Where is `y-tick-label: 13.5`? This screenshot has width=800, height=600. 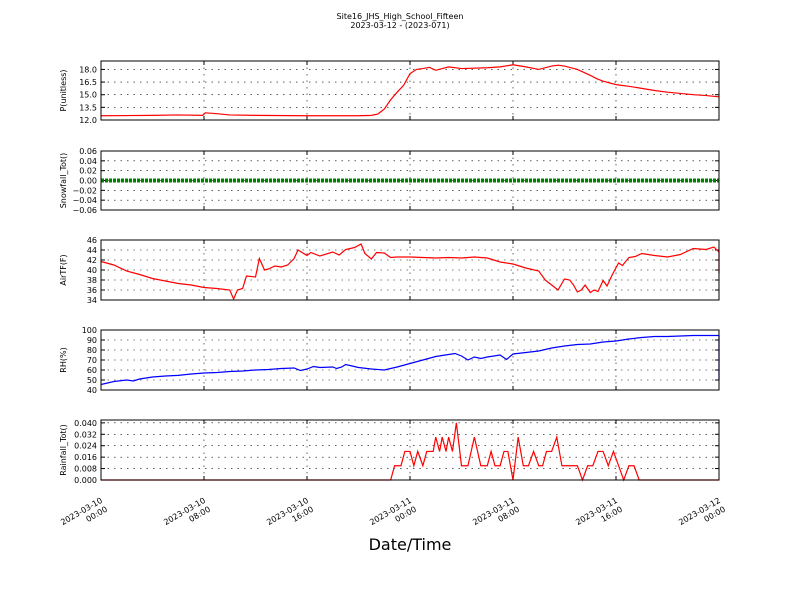
y-tick-label: 13.5 is located at coordinates (88, 107).